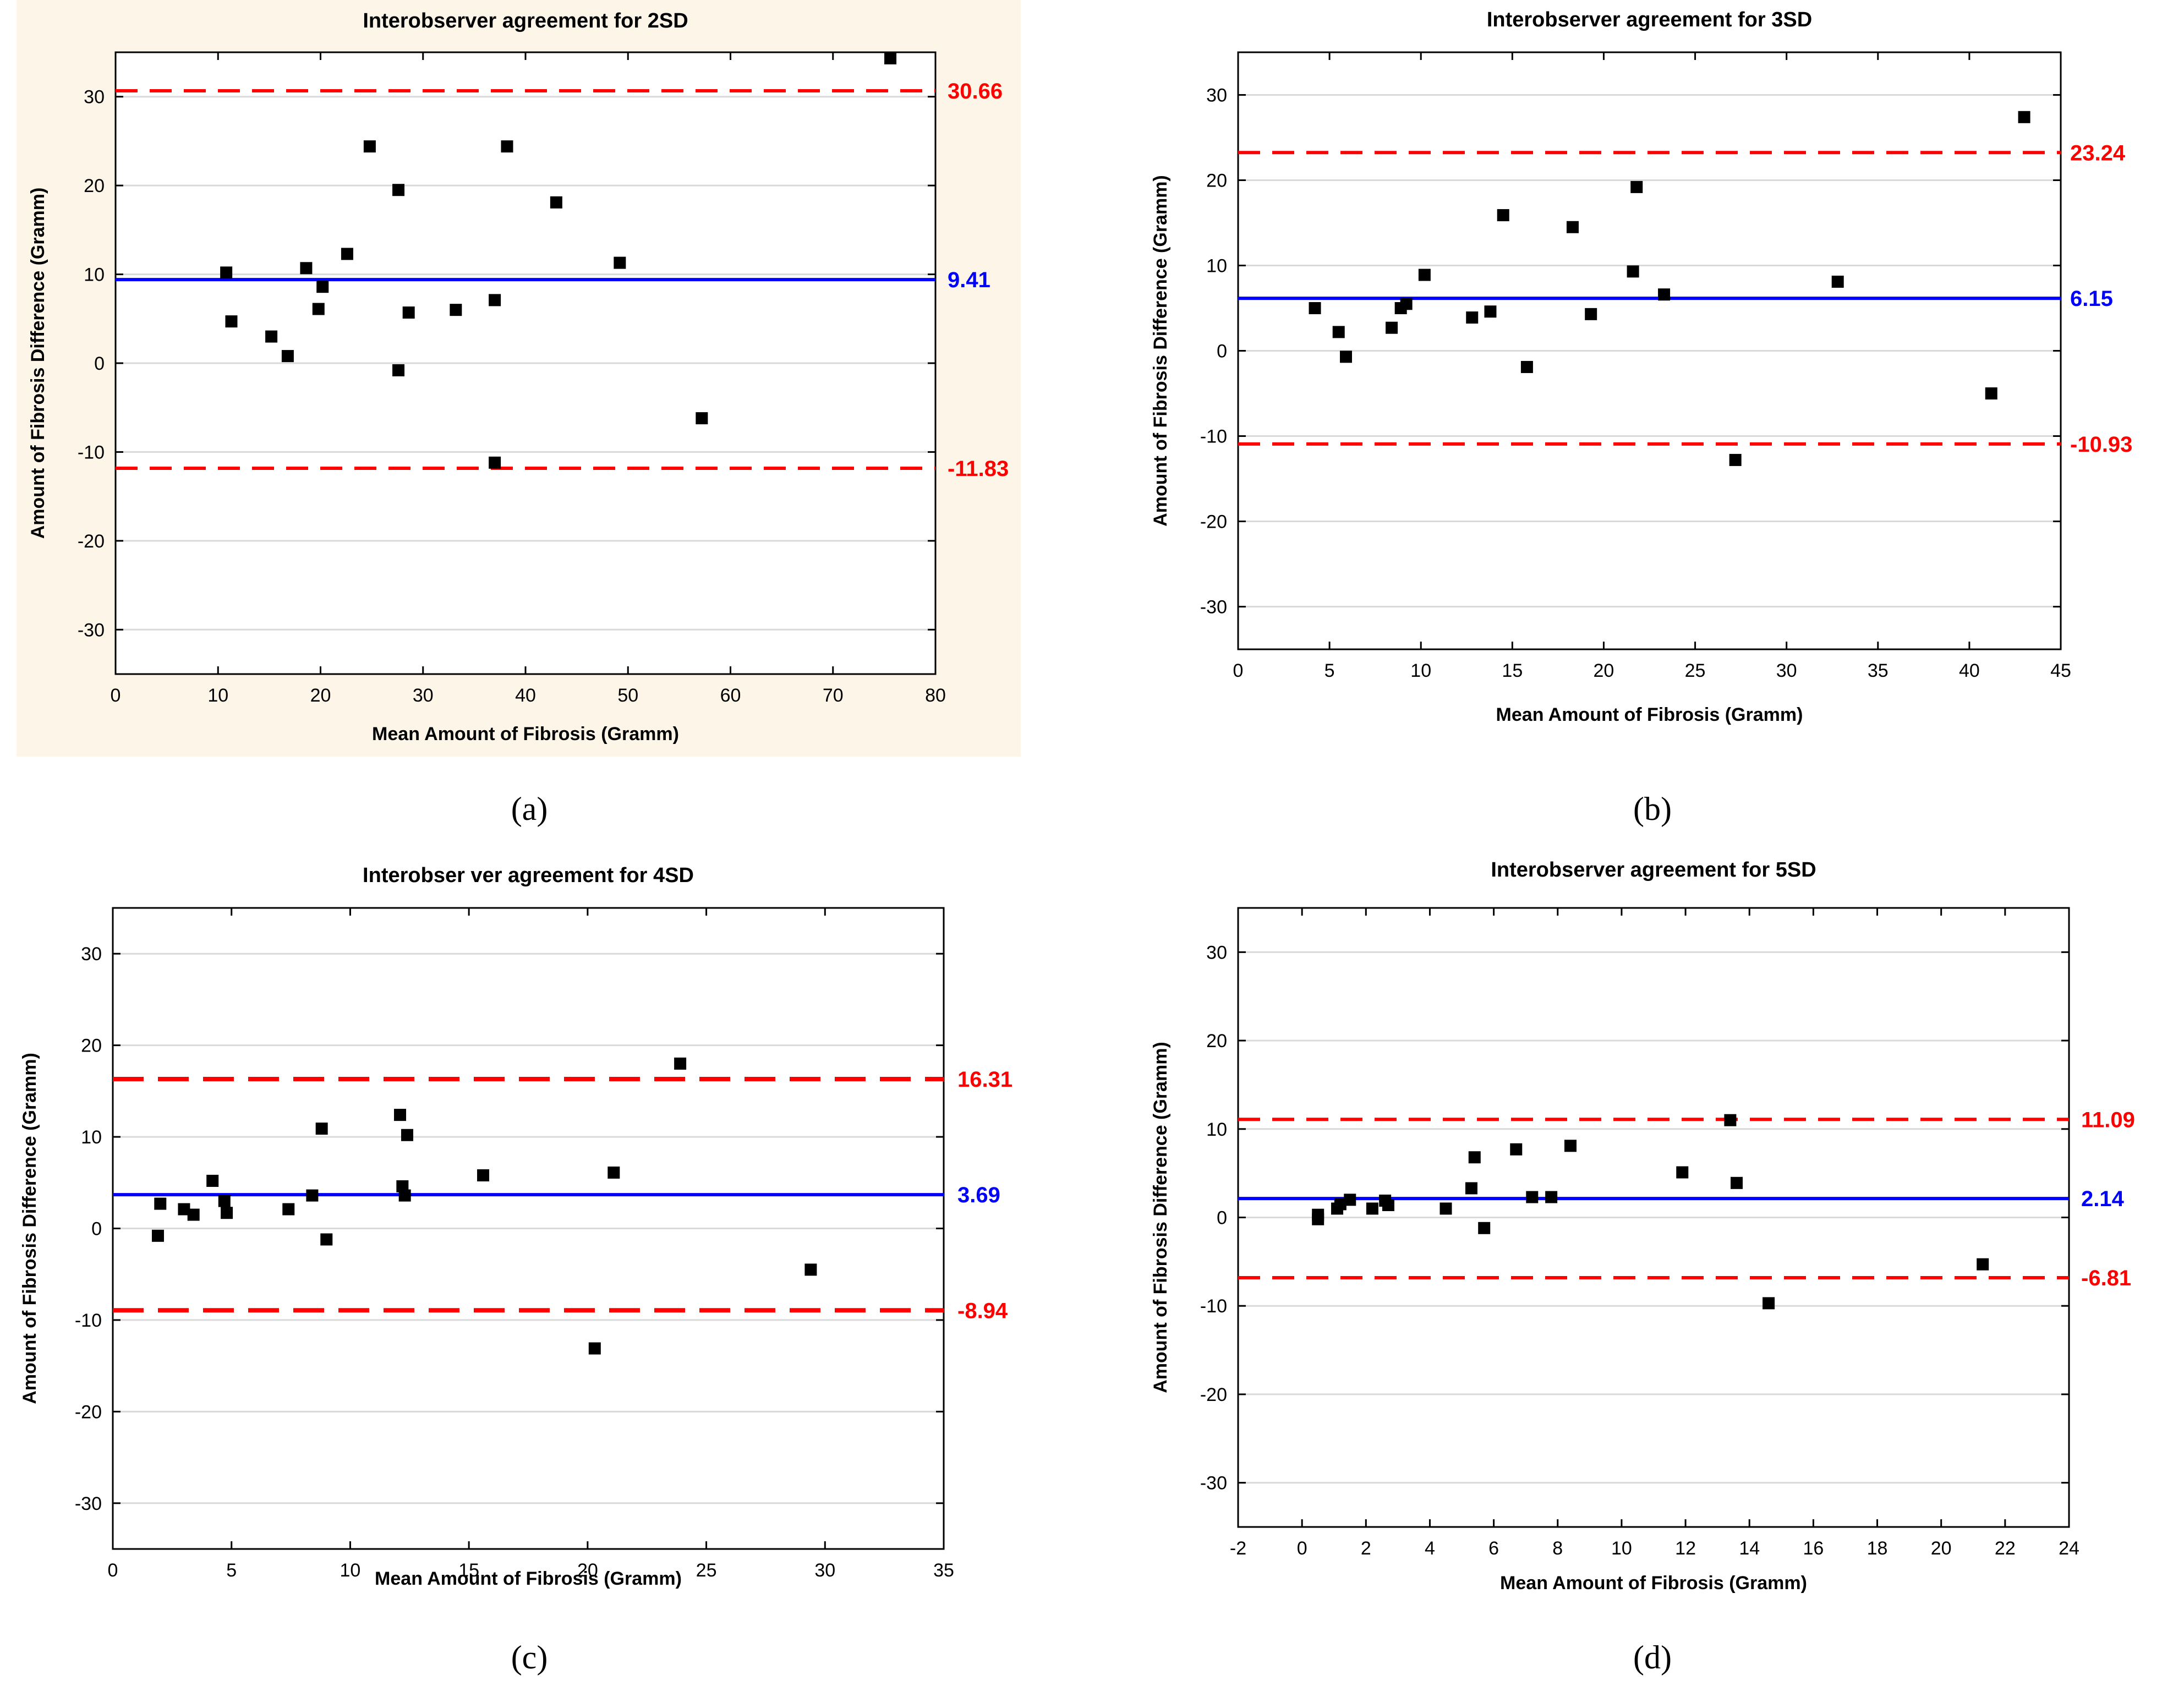  I want to click on upper-limit-label: 11.09, so click(2108, 1120).